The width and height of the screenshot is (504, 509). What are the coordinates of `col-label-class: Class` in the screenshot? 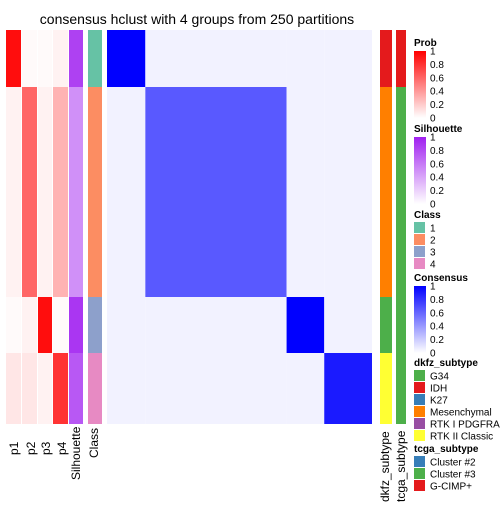 It's located at (94, 443).